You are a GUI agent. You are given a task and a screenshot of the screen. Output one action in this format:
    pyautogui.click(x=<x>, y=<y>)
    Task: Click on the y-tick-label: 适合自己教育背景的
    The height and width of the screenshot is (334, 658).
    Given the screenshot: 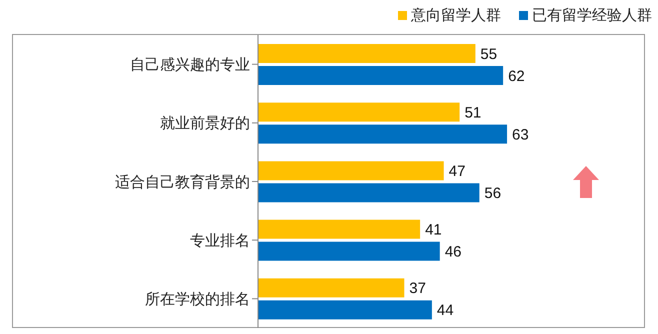 What is the action you would take?
    pyautogui.click(x=182, y=182)
    